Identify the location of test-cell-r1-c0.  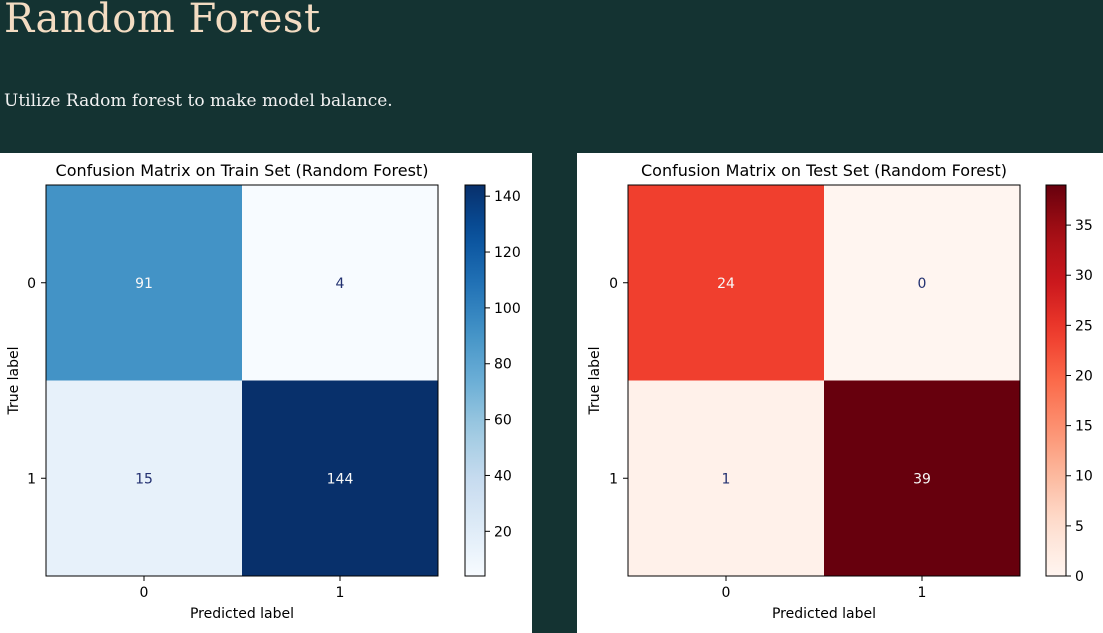
(726, 478).